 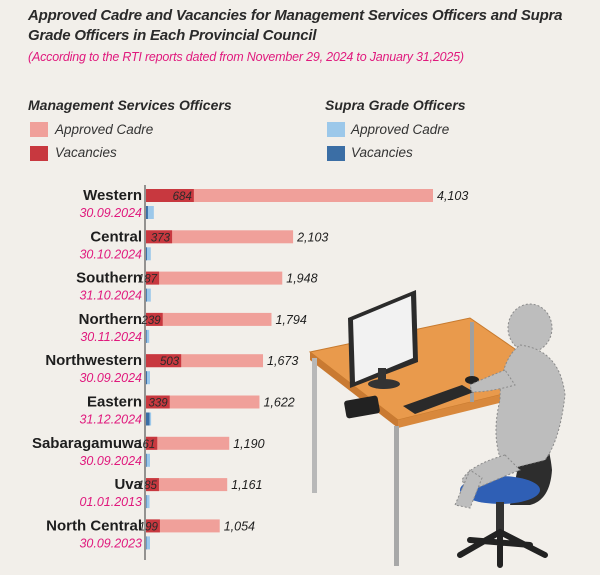 What do you see at coordinates (109, 278) in the screenshot?
I see `category-label: Southern` at bounding box center [109, 278].